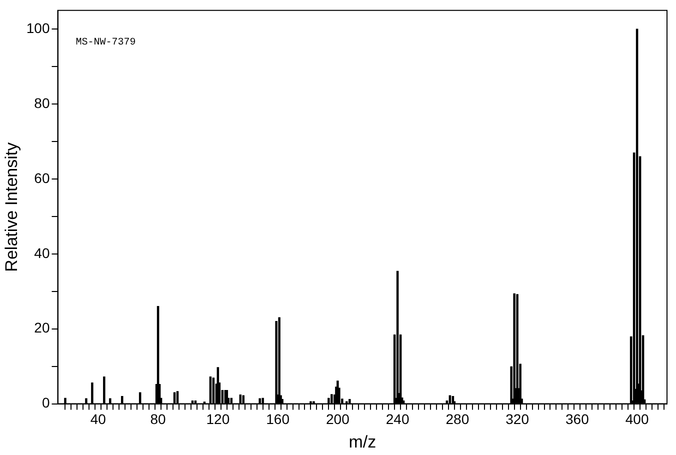 The height and width of the screenshot is (455, 676). I want to click on annotation: MS-NW-7379, so click(106, 42).